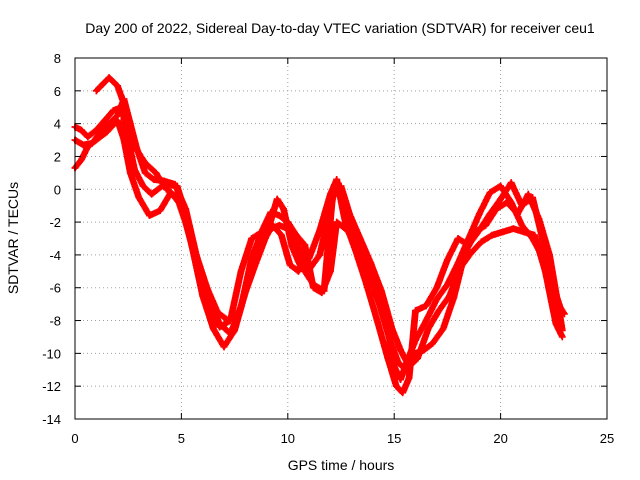 The height and width of the screenshot is (480, 640). I want to click on y-tick-label: 0, so click(57, 189).